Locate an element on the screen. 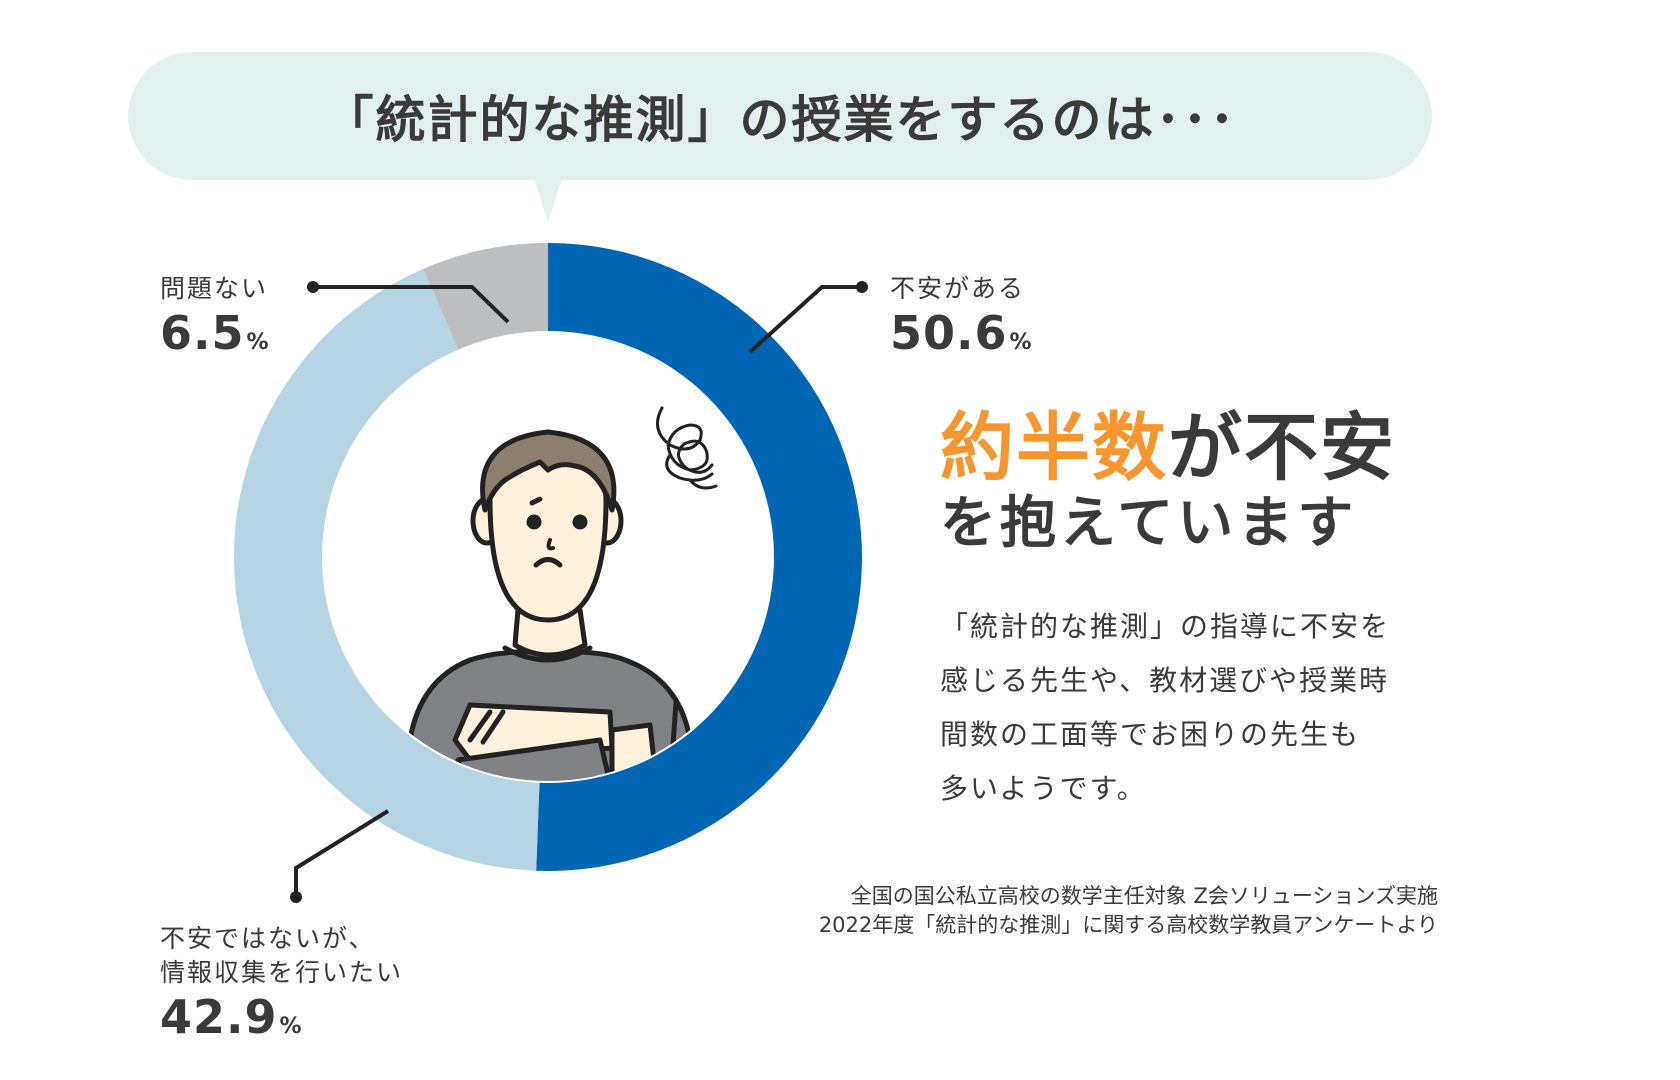  segment-label-no-problem: 問題ない 6.5% is located at coordinates (215, 316).